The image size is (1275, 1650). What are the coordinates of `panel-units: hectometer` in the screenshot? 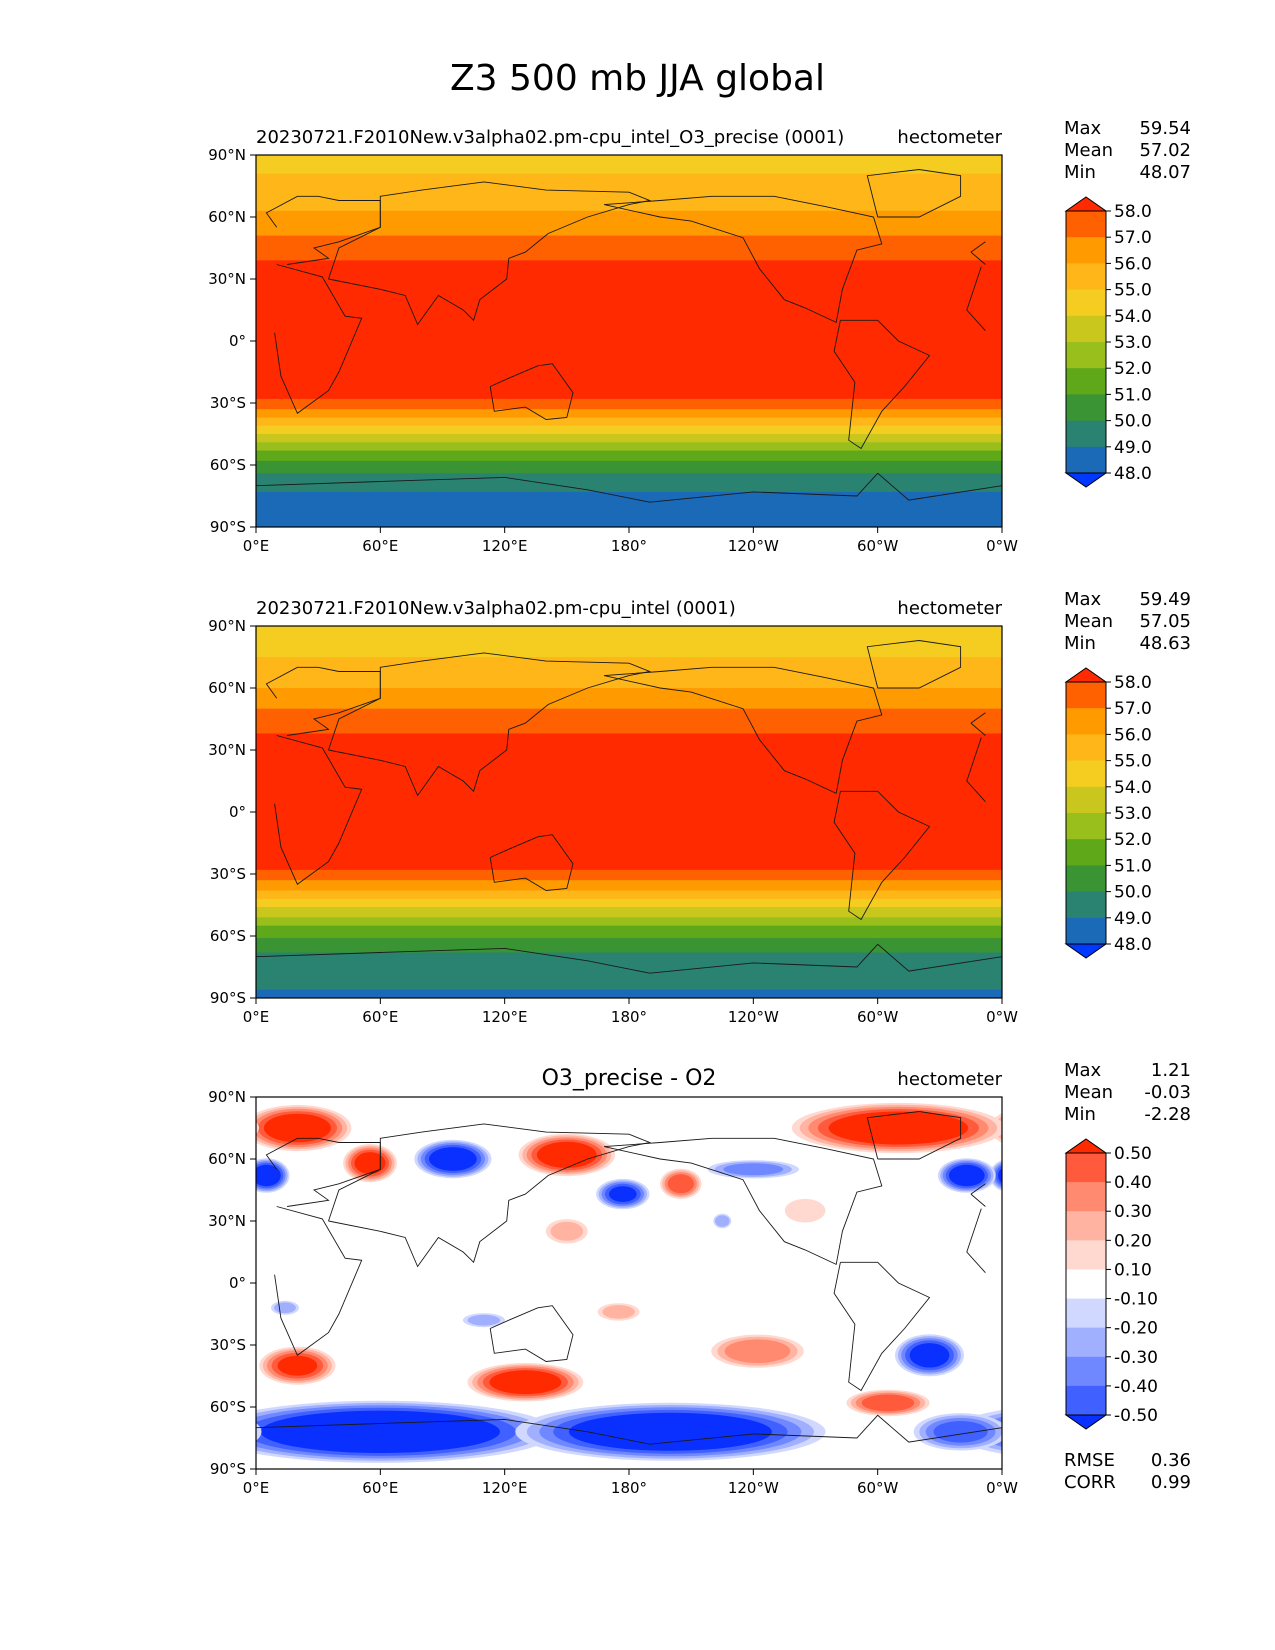 It's located at (949, 1079).